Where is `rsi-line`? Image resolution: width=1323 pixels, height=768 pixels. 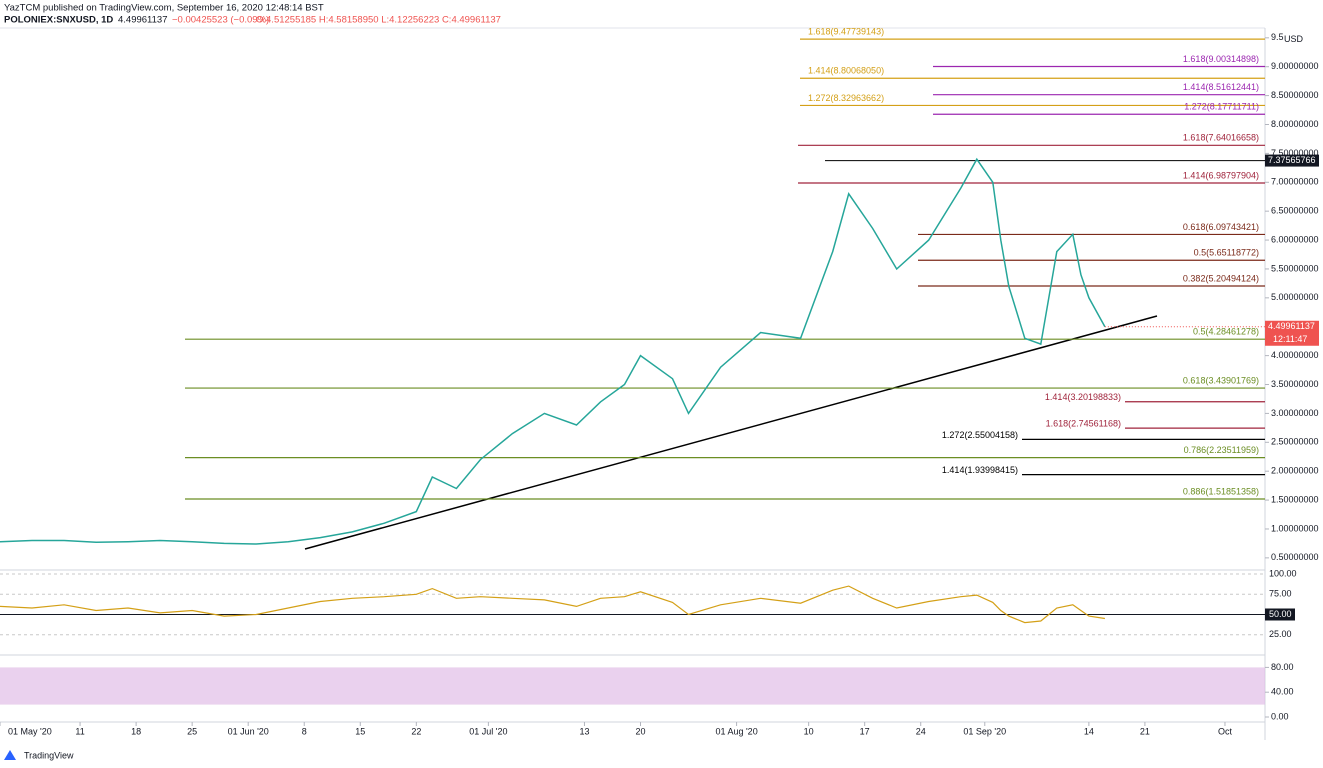
rsi-line is located at coordinates (552, 604).